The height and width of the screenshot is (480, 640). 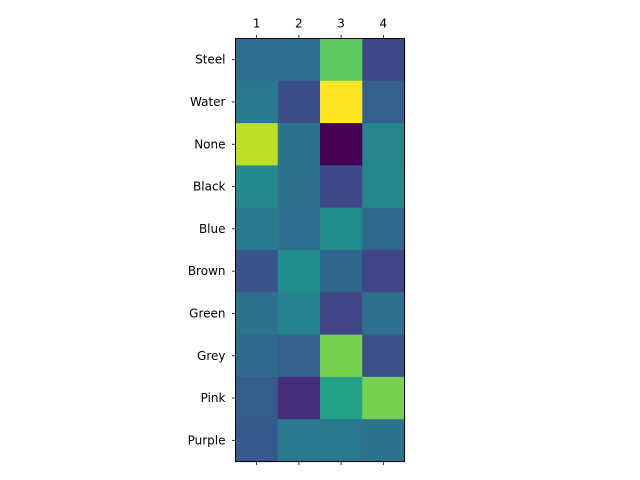 What do you see at coordinates (299, 24) in the screenshot?
I see `x-tick-label: 2` at bounding box center [299, 24].